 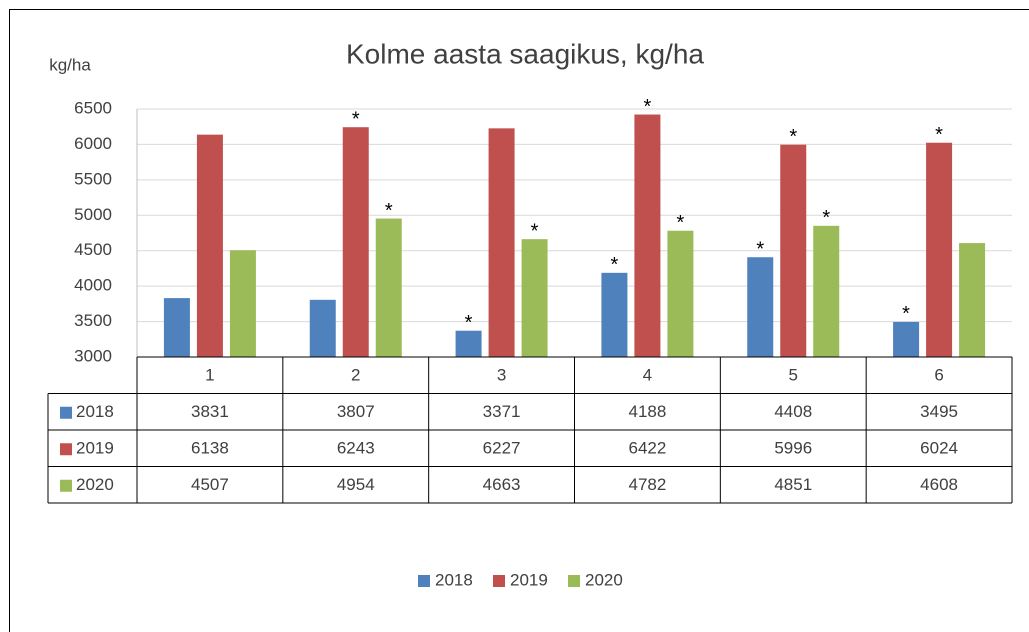 What do you see at coordinates (793, 375) in the screenshot?
I see `x-tick-label: 5` at bounding box center [793, 375].